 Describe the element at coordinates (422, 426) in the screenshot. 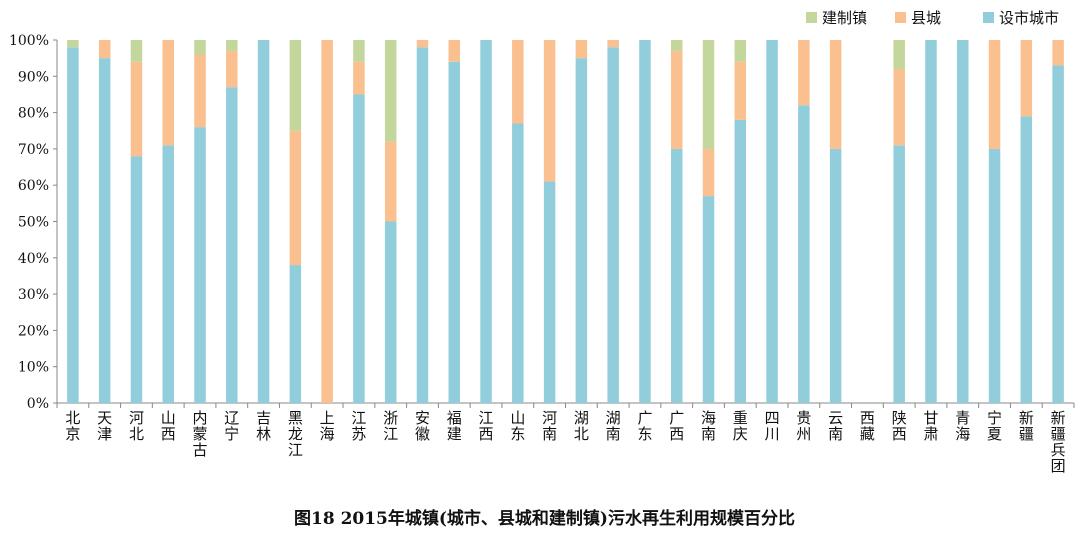

I see `x-category-label: 安徽` at that location.